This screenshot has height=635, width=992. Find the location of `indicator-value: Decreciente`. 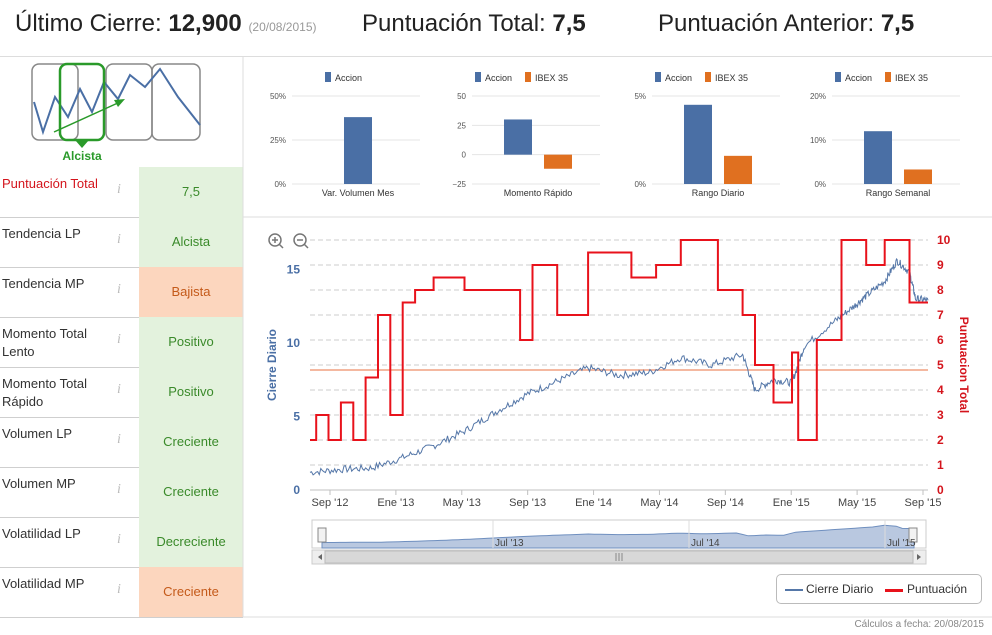

indicator-value: Decreciente is located at coordinates (191, 542).